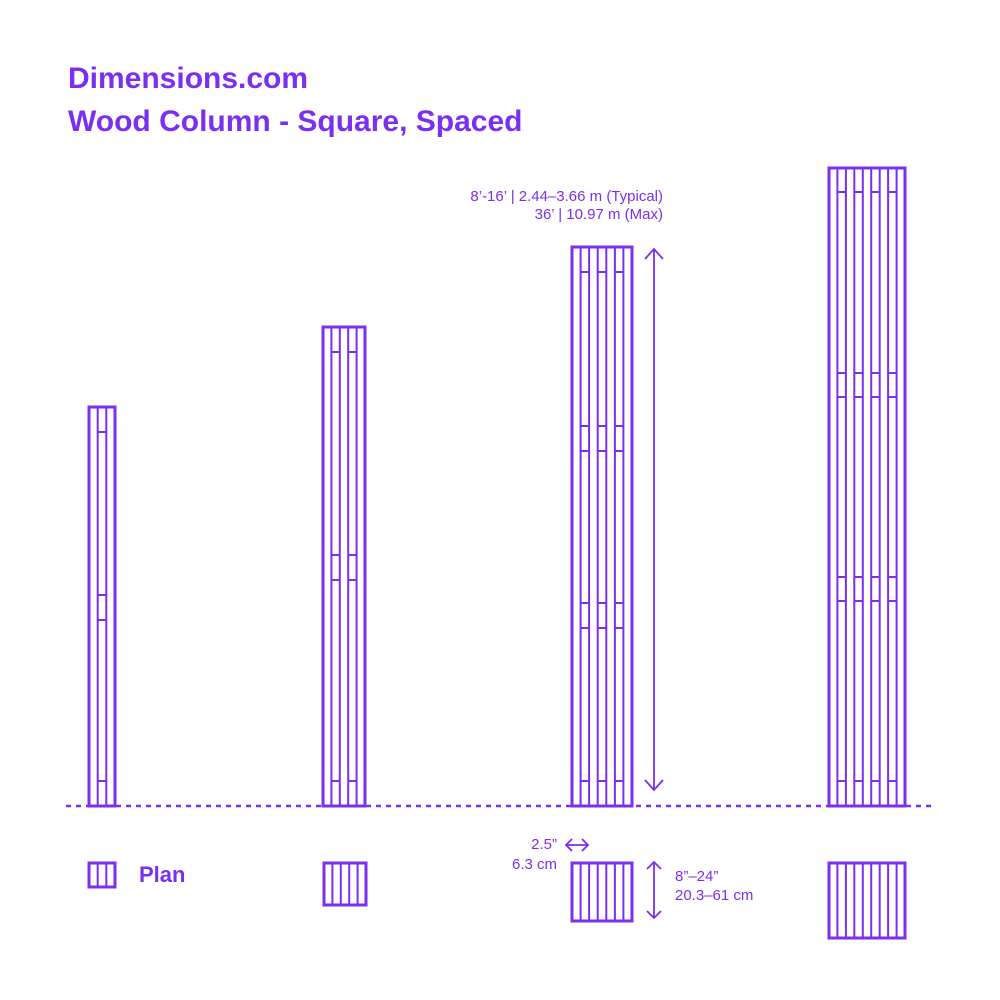  I want to click on column-width-imperial: 8”–24”, so click(697, 876).